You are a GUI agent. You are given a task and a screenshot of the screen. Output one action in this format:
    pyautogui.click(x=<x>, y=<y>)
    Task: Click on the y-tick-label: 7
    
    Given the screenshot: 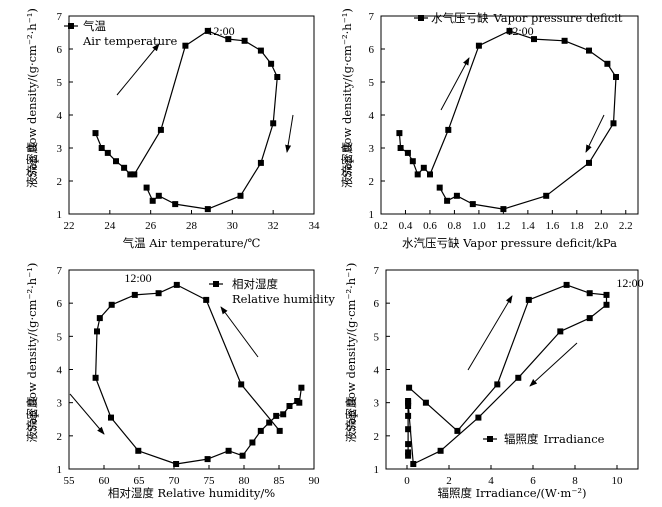 What is the action you would take?
    pyautogui.click(x=377, y=271)
    